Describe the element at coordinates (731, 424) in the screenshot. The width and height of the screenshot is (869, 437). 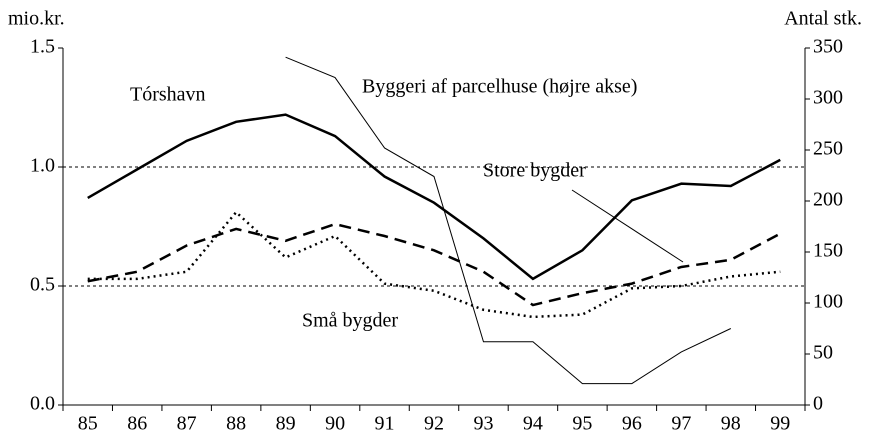
I see `x-tick-label: 98` at that location.